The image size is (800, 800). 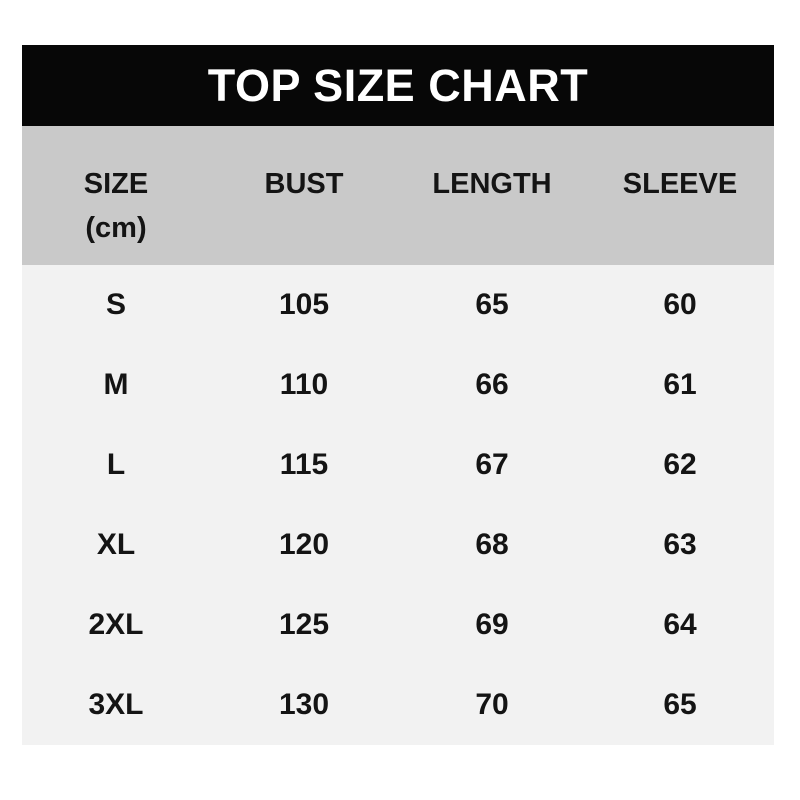 I want to click on cell-size: M, so click(x=116, y=384).